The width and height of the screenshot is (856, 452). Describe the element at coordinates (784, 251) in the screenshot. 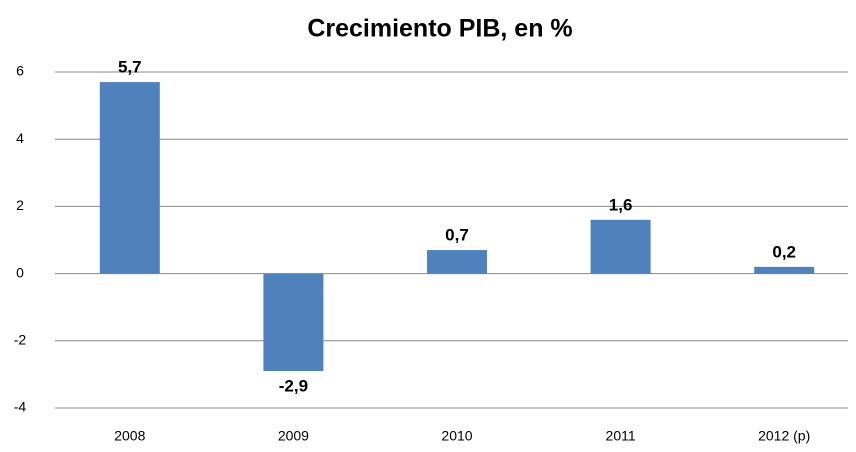

I see `value-label: 0,2` at that location.